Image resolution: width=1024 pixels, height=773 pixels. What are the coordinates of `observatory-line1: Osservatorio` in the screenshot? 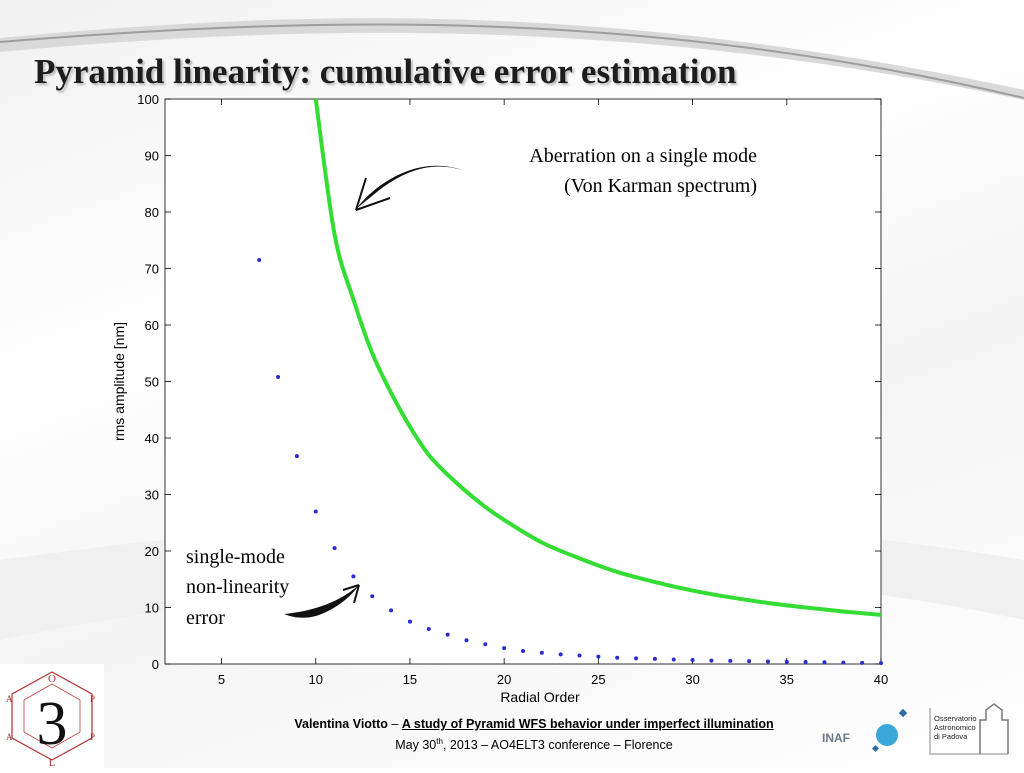 It's located at (955, 718).